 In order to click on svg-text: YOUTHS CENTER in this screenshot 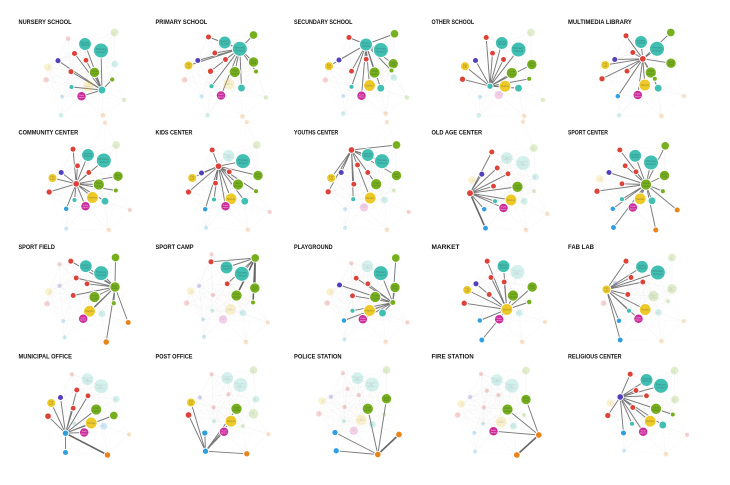, I will do `click(316, 132)`.